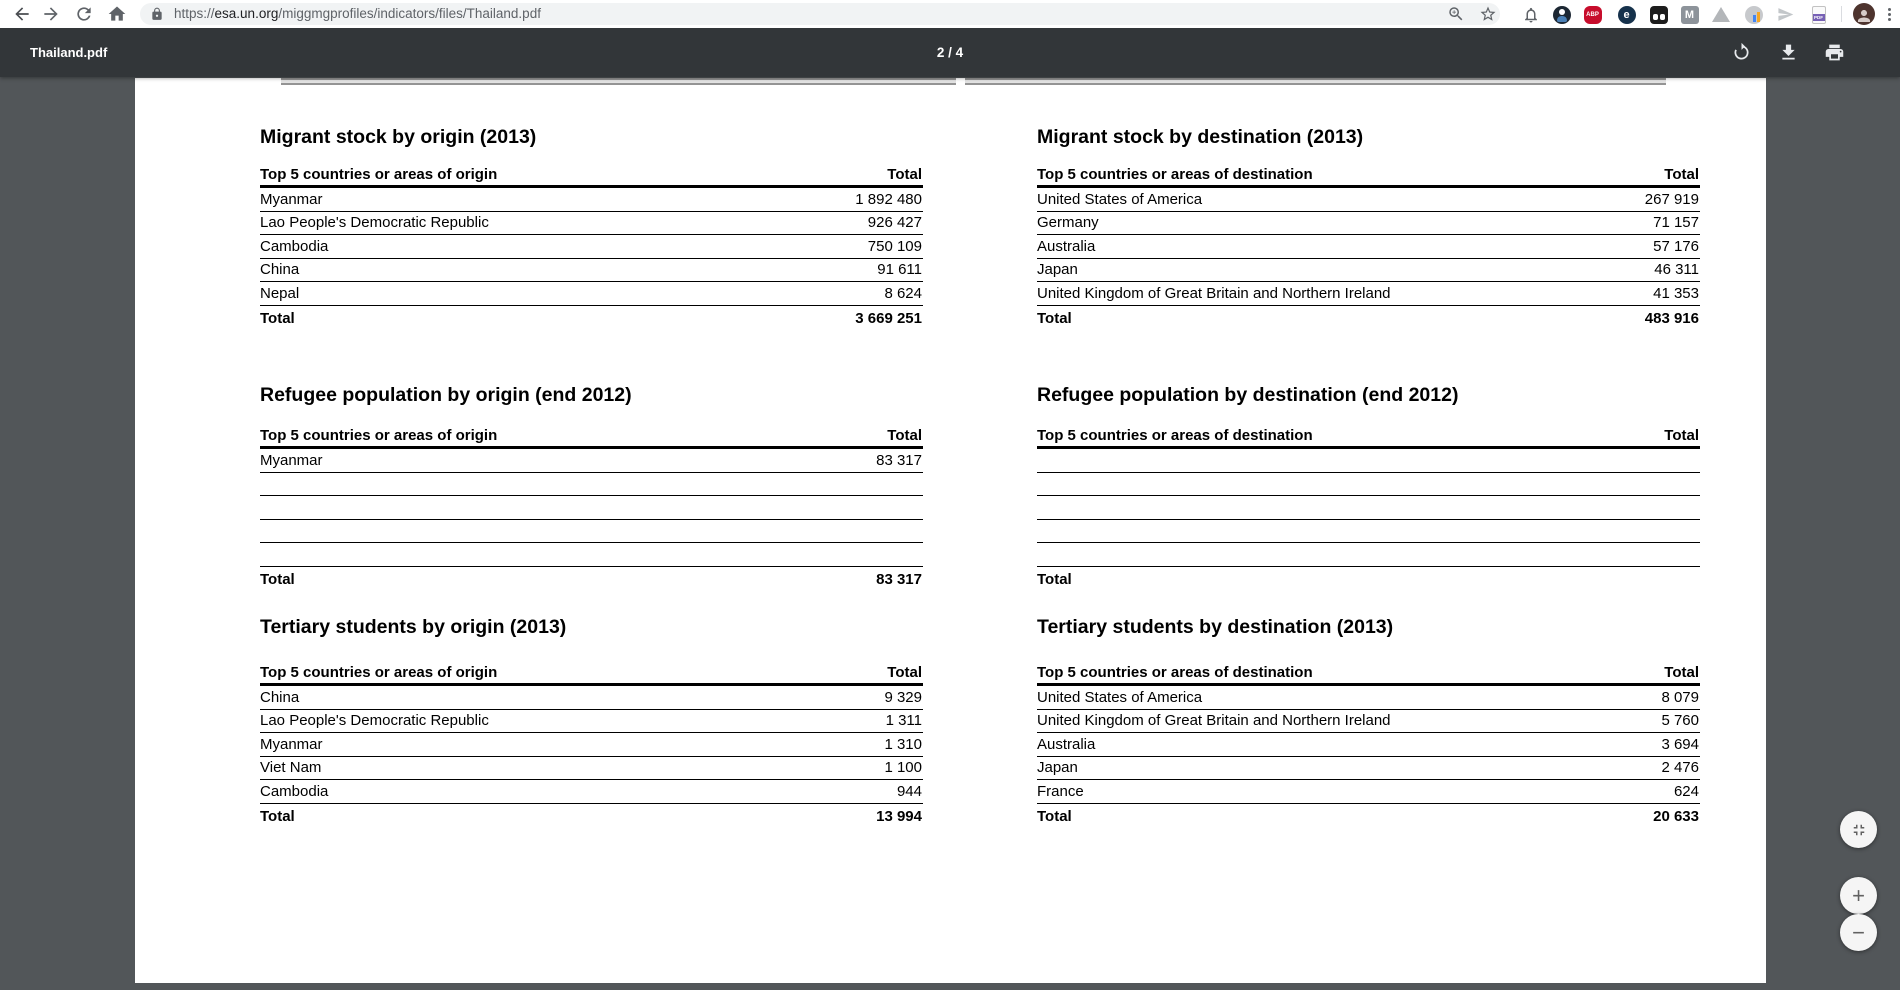 This screenshot has width=1900, height=990. Describe the element at coordinates (1215, 627) in the screenshot. I see `section-title-tertiary-destination: Tertiary students by destination (2013)` at that location.